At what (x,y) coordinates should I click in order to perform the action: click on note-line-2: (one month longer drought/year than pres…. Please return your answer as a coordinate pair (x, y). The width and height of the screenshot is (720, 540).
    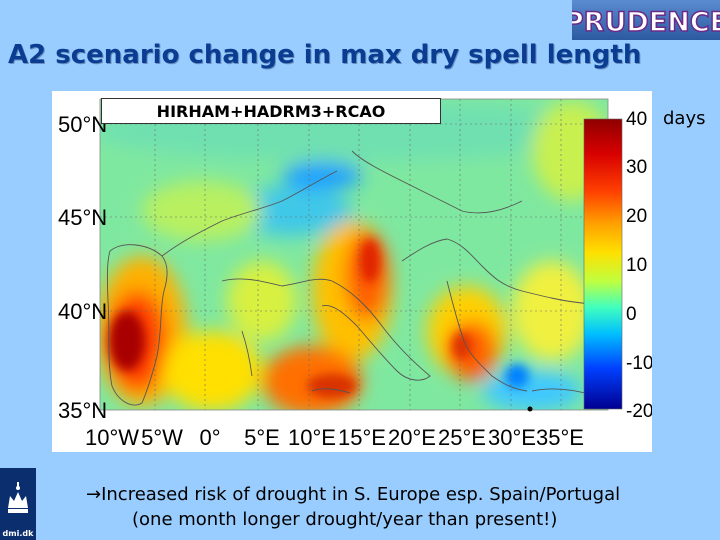
    Looking at the image, I should click on (345, 519).